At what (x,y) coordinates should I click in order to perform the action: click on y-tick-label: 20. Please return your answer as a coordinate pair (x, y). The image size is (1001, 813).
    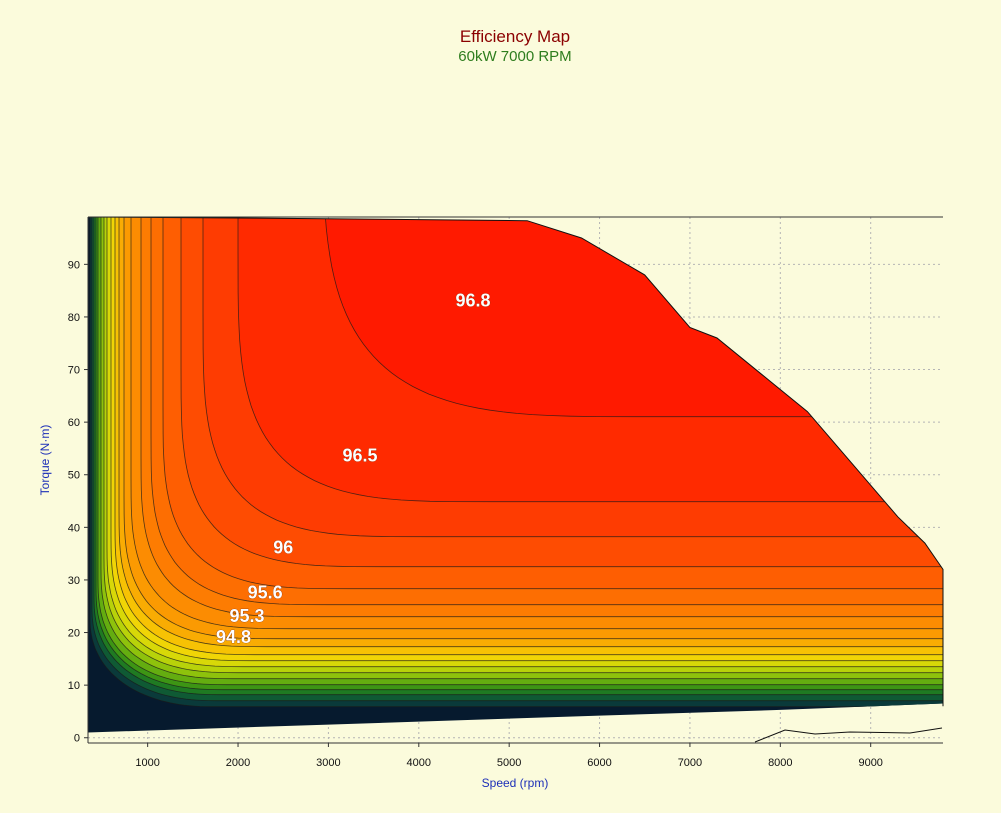
    Looking at the image, I should click on (74, 634).